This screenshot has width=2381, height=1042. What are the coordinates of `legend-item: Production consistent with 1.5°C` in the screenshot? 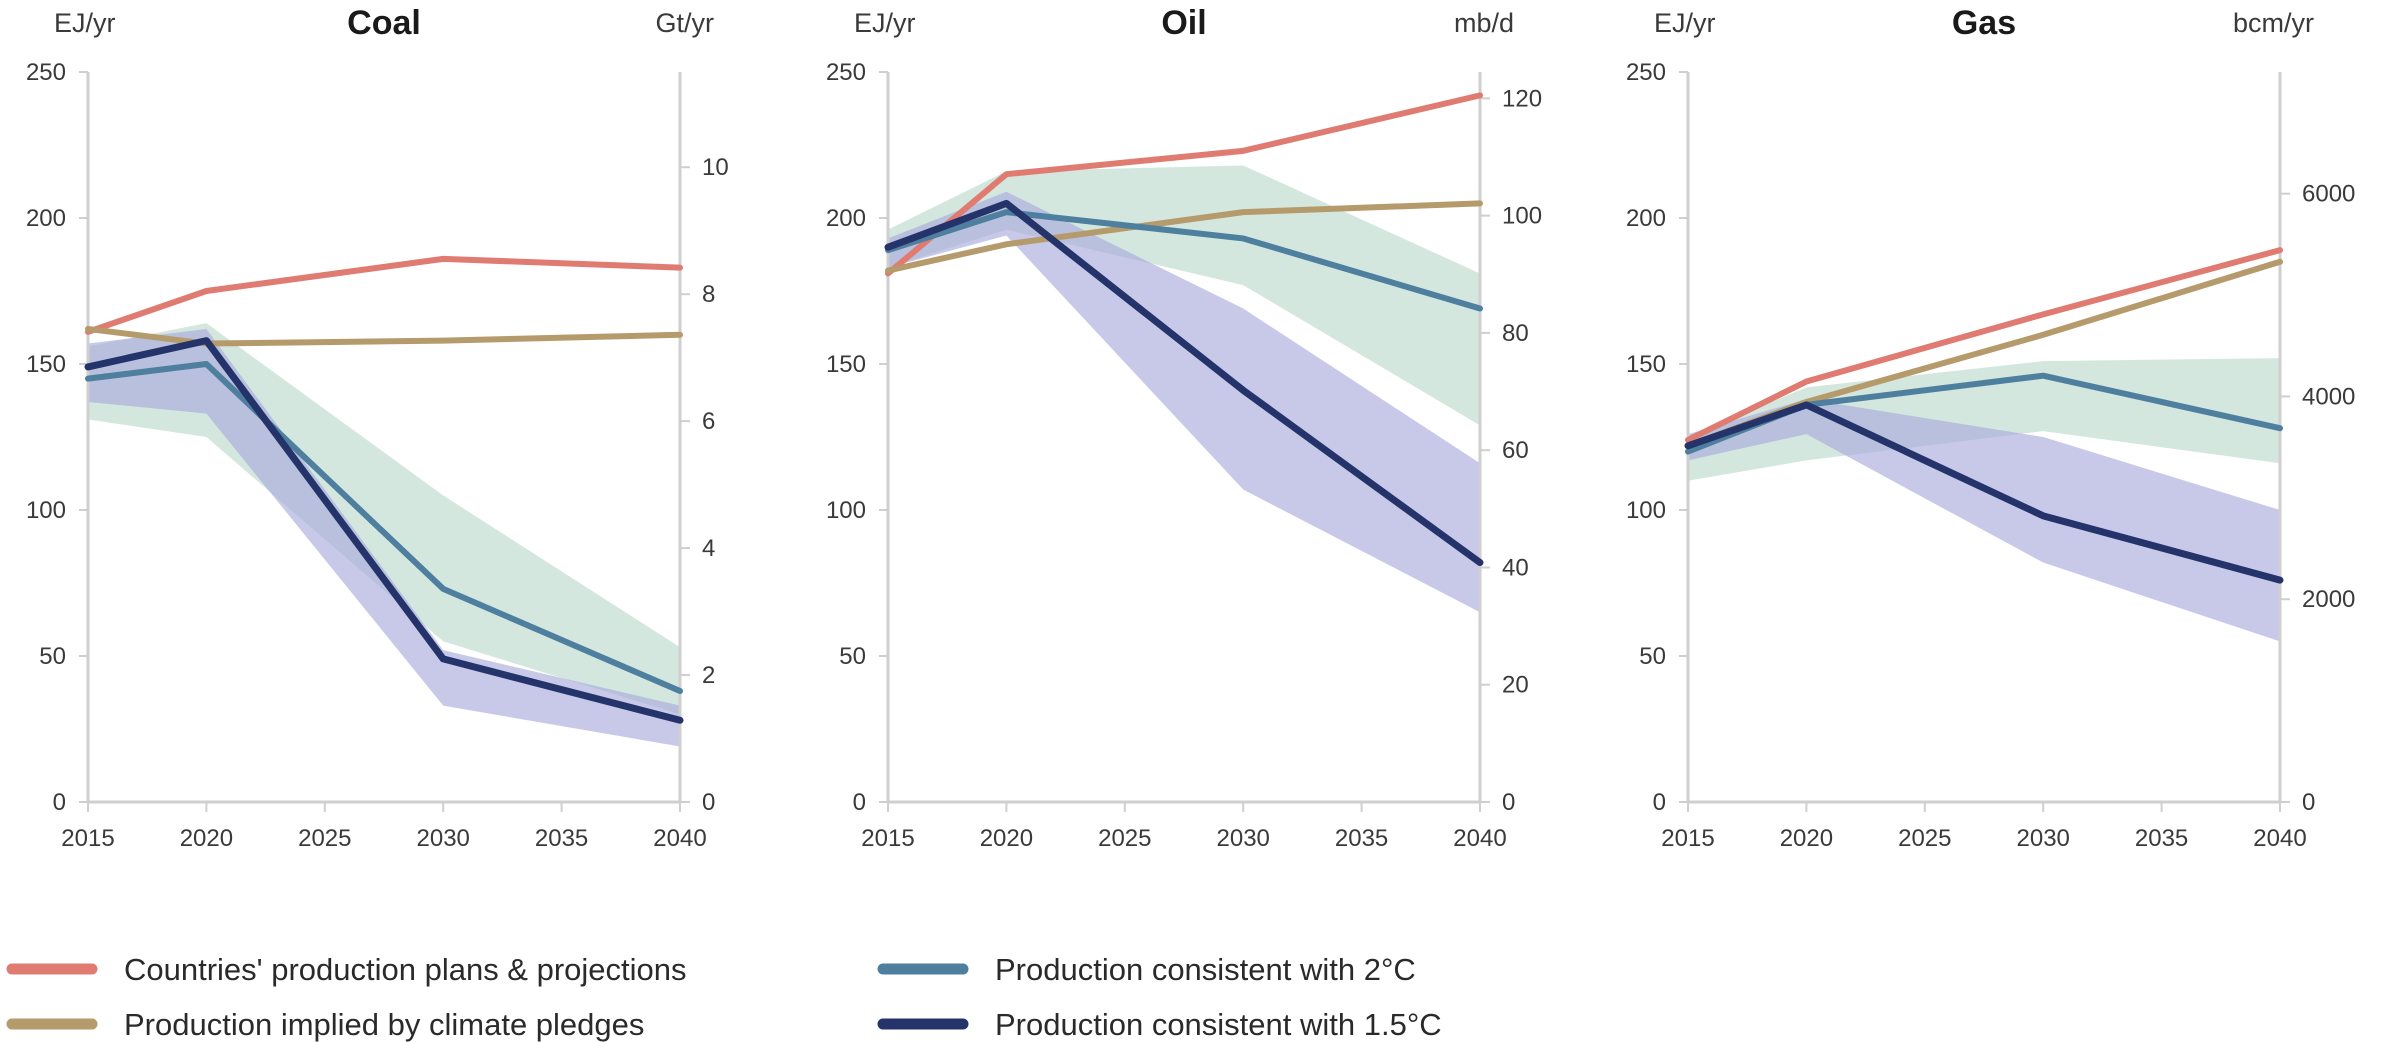 It's located at (1159, 1024).